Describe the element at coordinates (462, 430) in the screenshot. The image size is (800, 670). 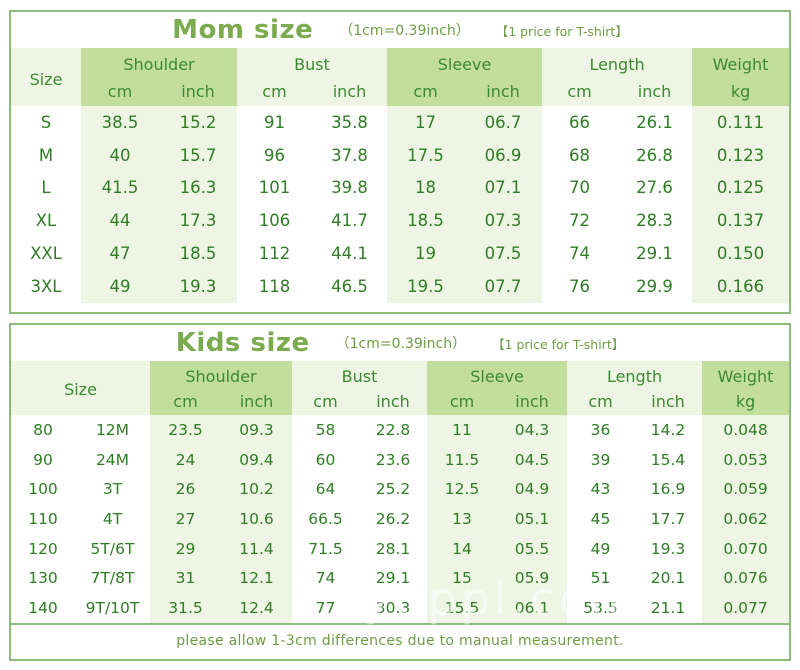
I see `cell-sleeve-cm: 11` at that location.